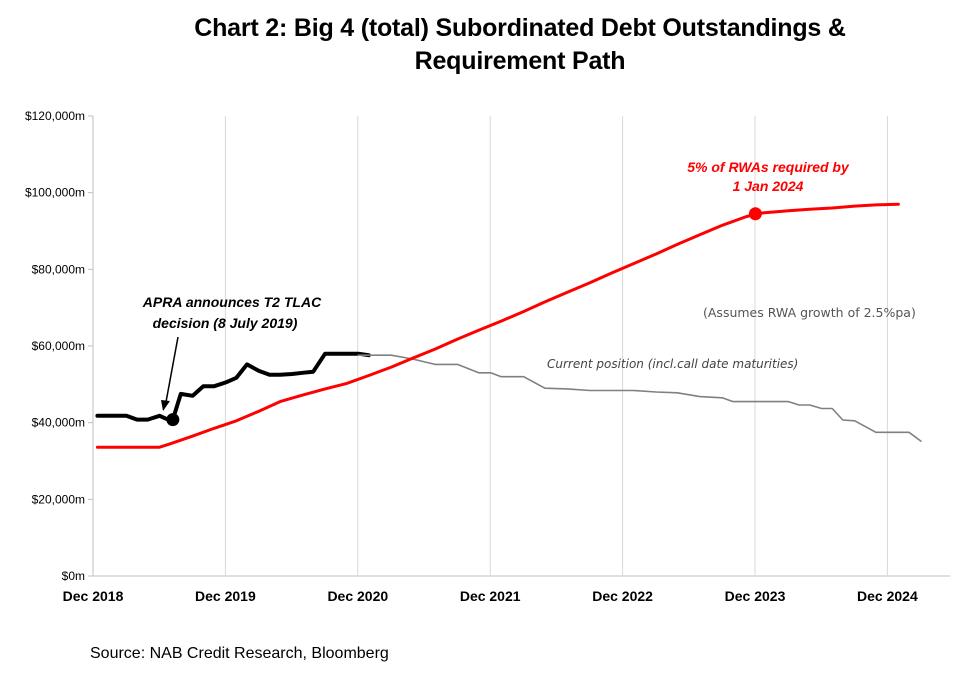 The width and height of the screenshot is (960, 677). What do you see at coordinates (639, 398) in the screenshot?
I see `series-line-current` at bounding box center [639, 398].